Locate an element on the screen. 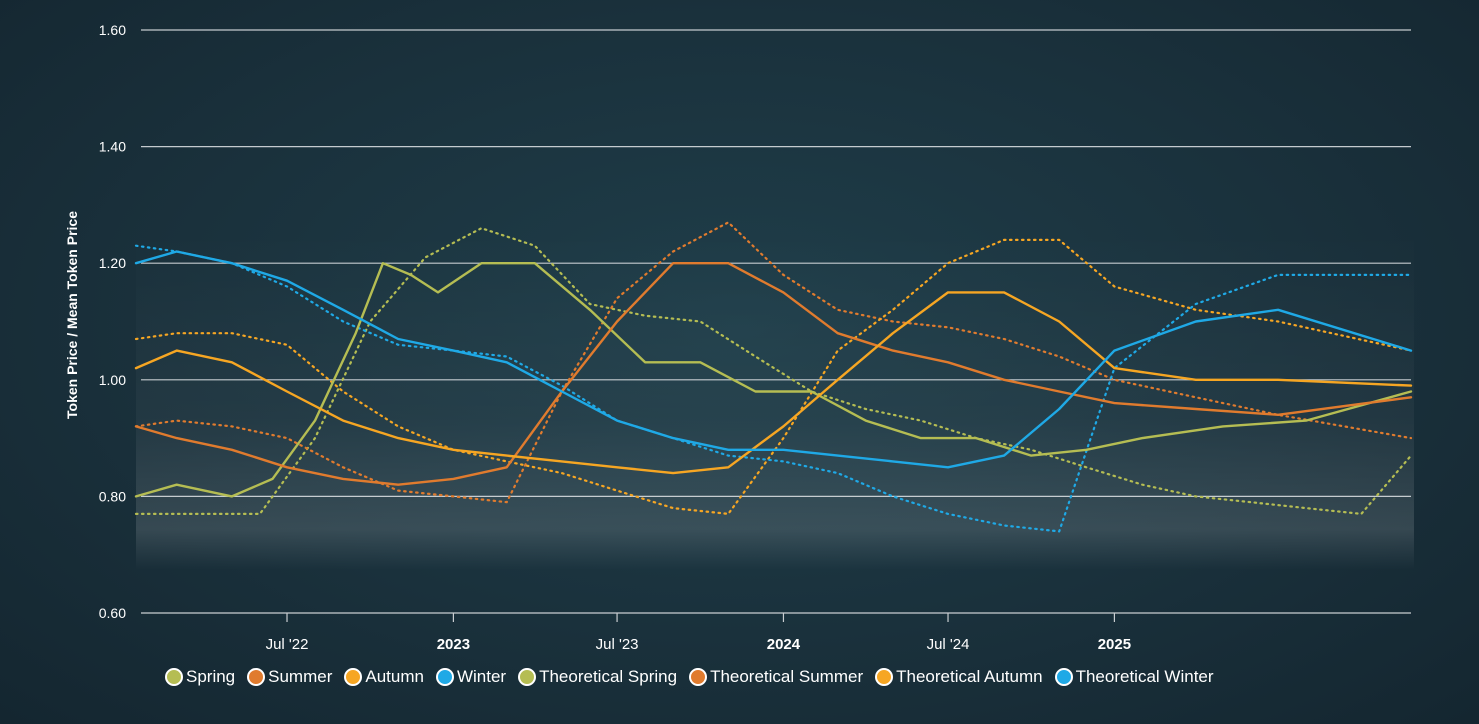 This screenshot has width=1479, height=724. y-tick-label: 1.40 is located at coordinates (112, 147).